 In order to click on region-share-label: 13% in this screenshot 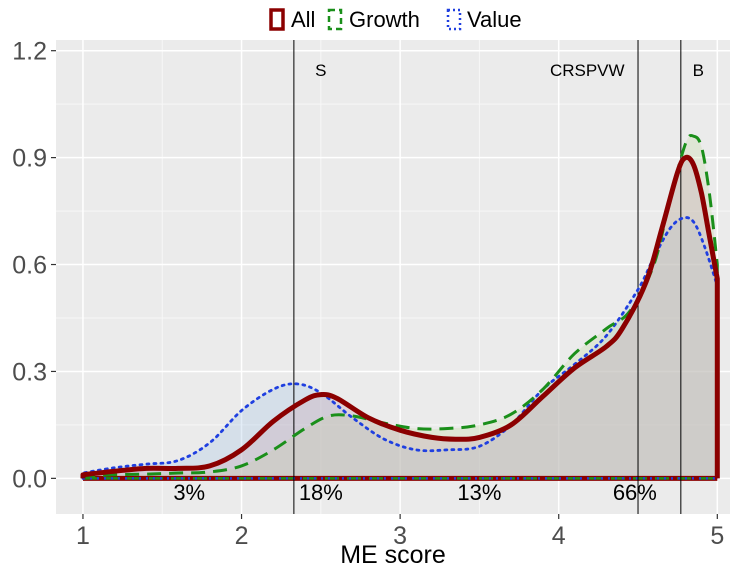, I will do `click(479, 492)`.